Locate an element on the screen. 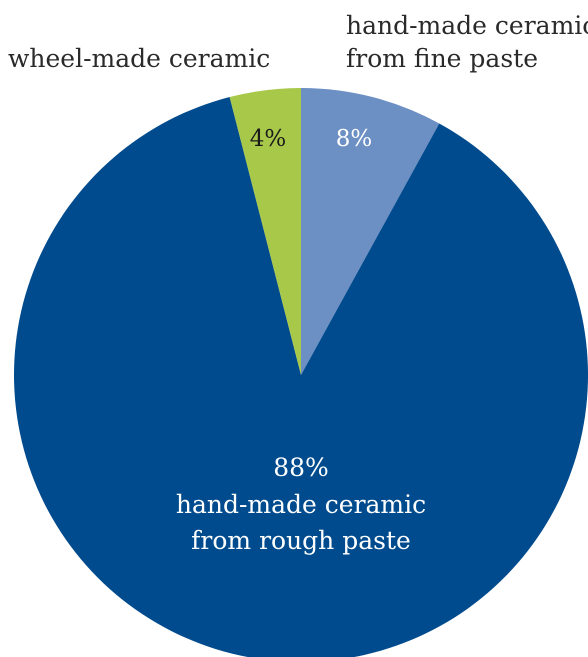 This screenshot has height=657, width=588. category-label-fine-paste-line-2: from fine paste is located at coordinates (442, 58).